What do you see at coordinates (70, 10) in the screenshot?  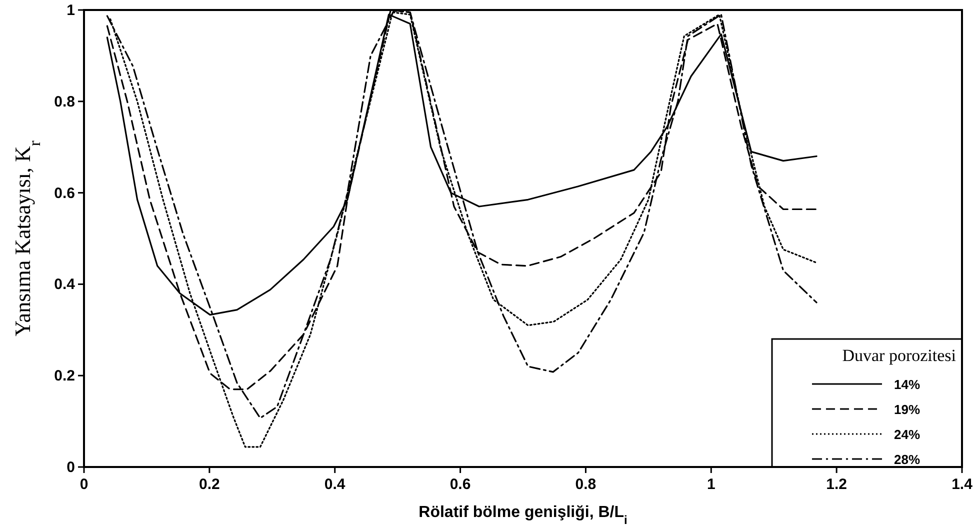 I see `y-tick-label: 1` at bounding box center [70, 10].